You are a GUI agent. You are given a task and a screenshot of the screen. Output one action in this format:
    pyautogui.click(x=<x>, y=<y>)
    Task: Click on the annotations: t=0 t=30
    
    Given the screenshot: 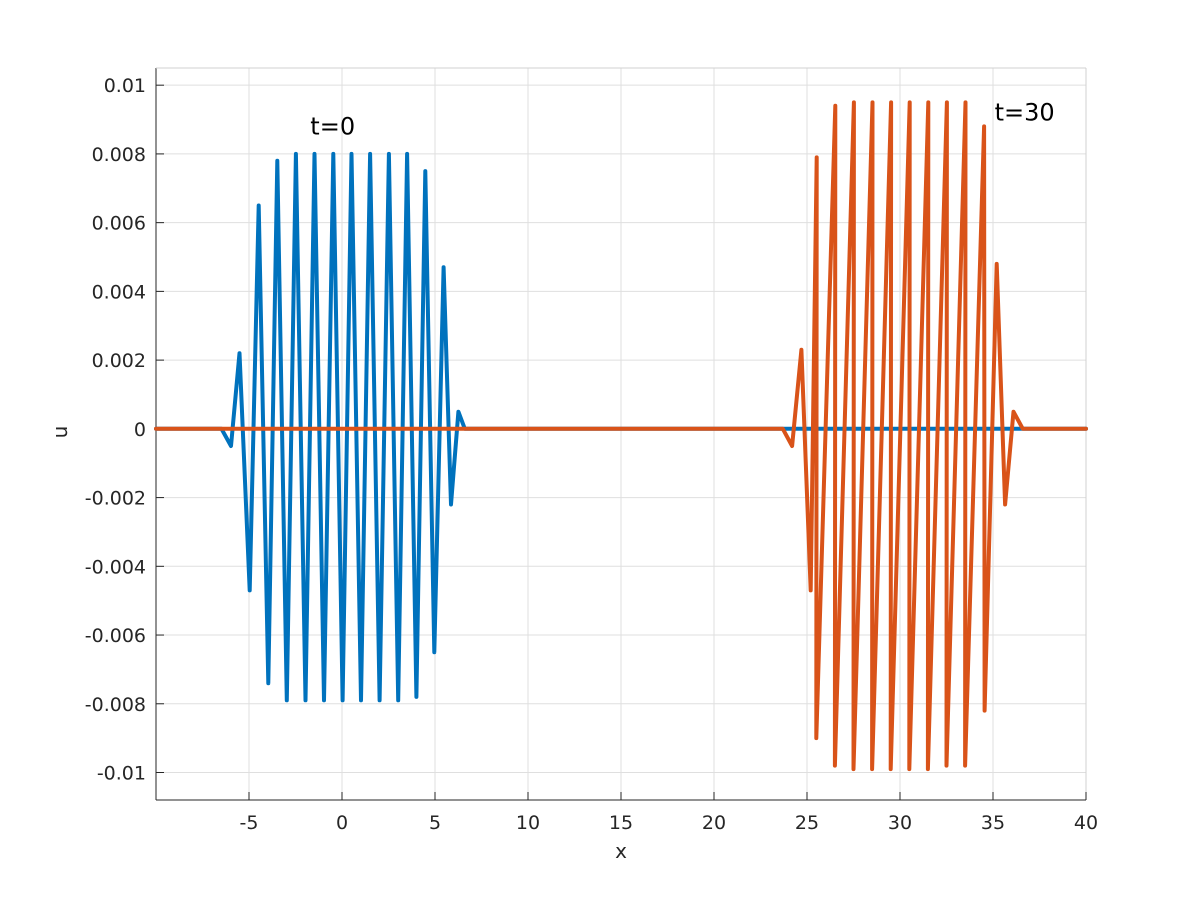 What is the action you would take?
    pyautogui.click(x=682, y=120)
    